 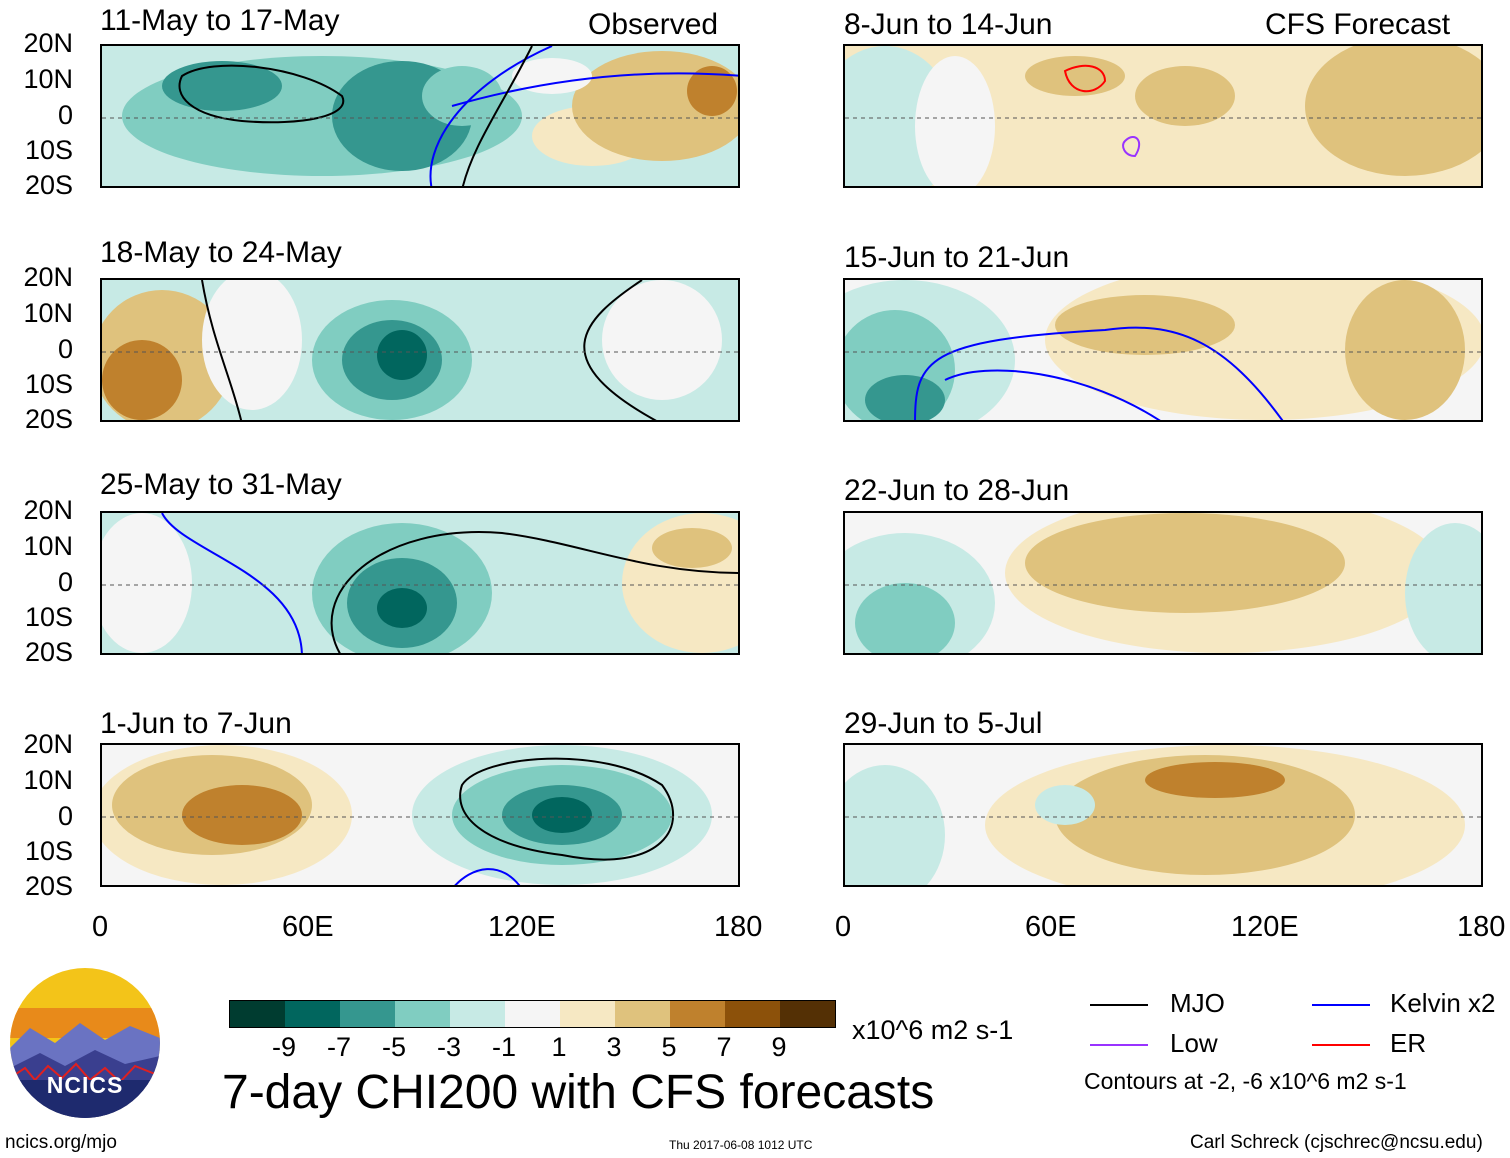 I want to click on legend-note: Contours at -2, -6 x10^6 m2 s-1, so click(x=1245, y=1081).